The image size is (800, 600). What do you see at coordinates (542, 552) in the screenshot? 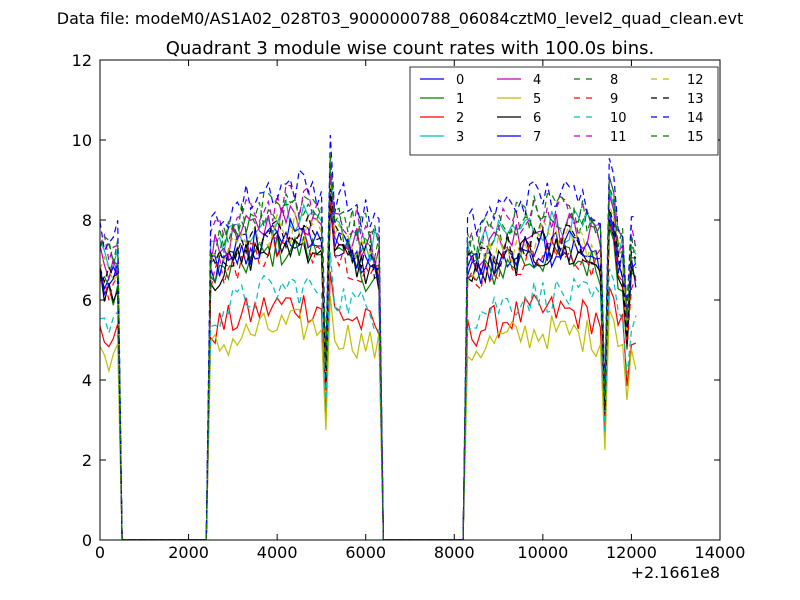
I see `x-tick-label: 10000` at bounding box center [542, 552].